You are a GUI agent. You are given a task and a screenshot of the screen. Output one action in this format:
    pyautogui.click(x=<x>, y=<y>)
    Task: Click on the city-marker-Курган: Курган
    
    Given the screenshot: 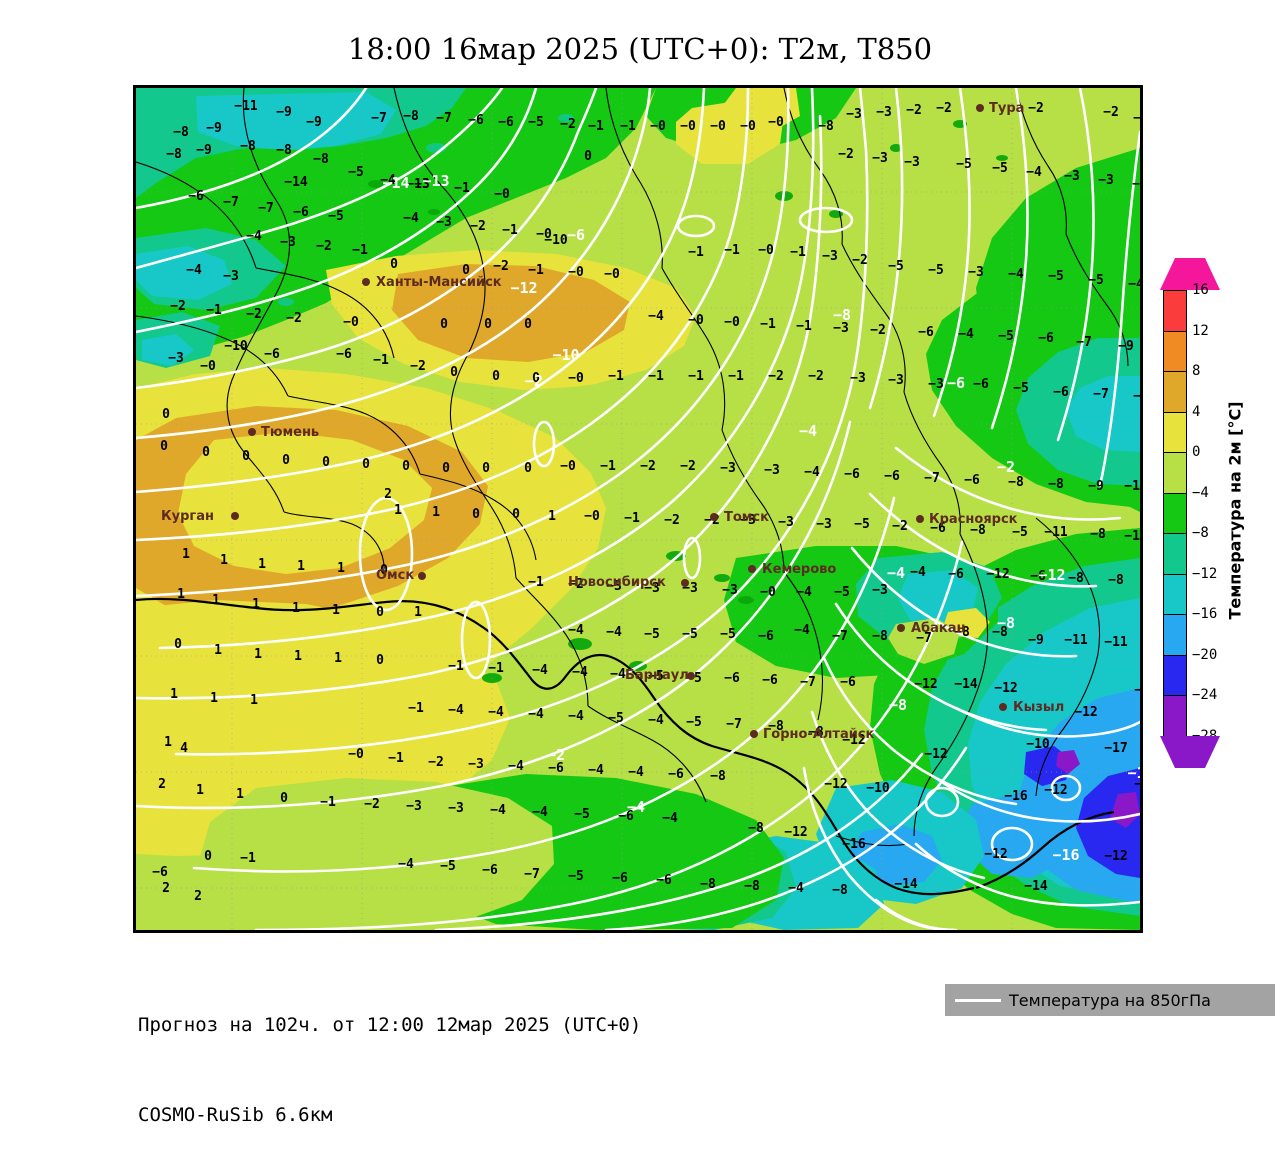 What is the action you would take?
    pyautogui.click(x=200, y=516)
    